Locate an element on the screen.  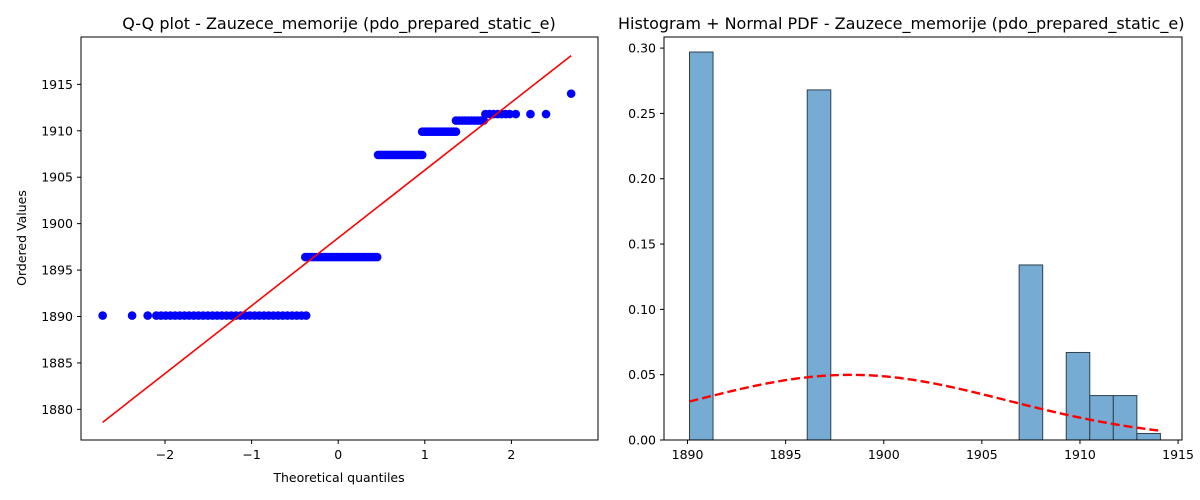
qq-y-axis-label: Ordered Values is located at coordinates (21, 238).